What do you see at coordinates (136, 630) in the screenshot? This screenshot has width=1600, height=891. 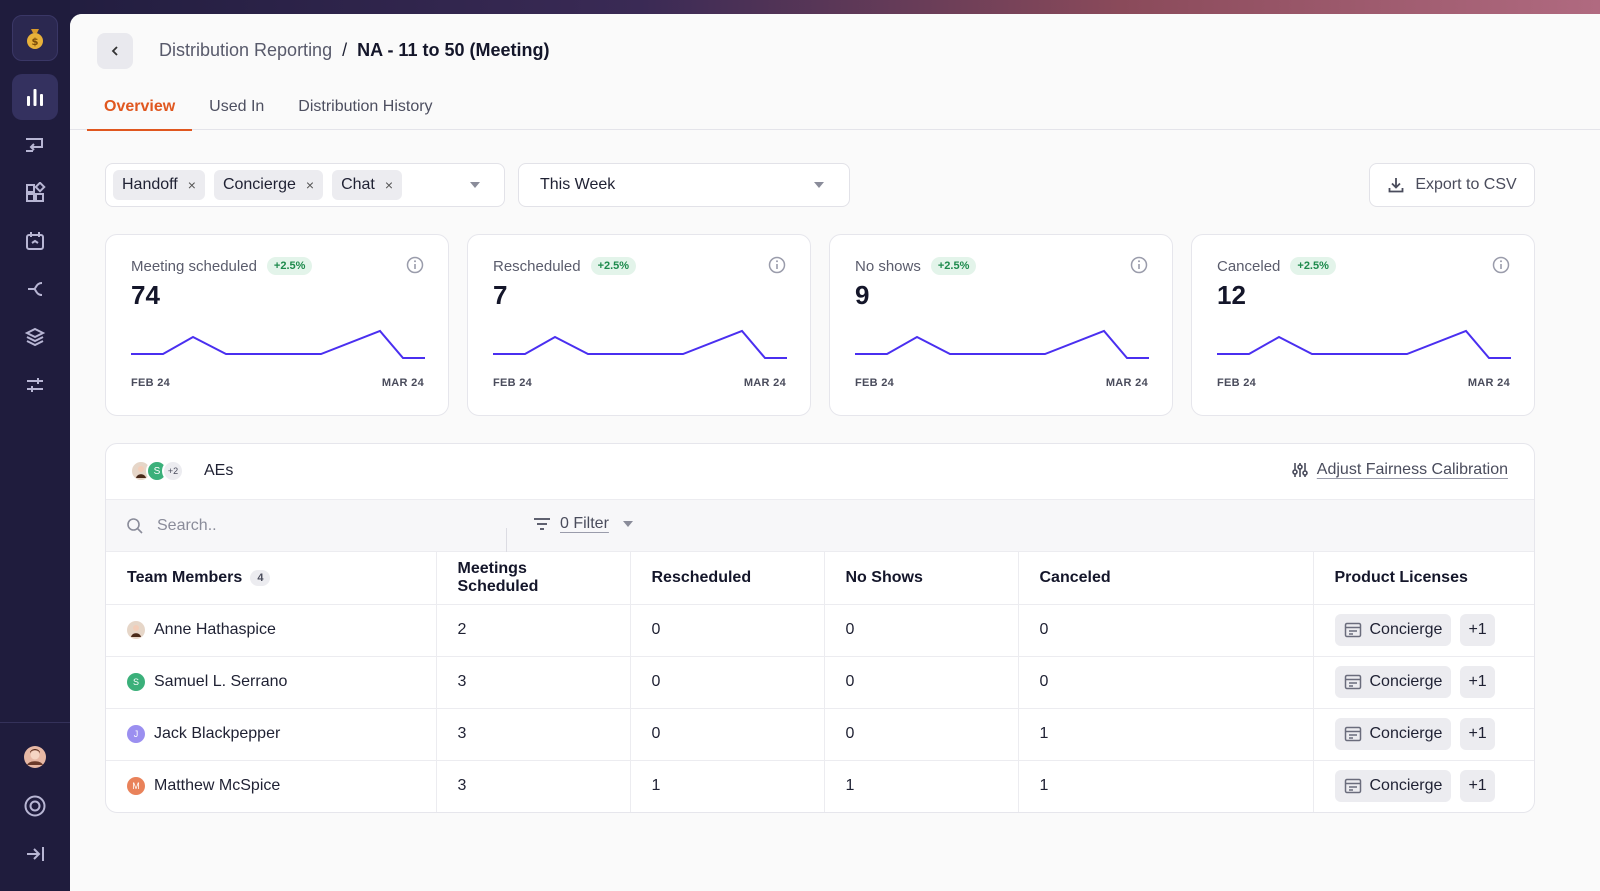 I see `member-avatar` at bounding box center [136, 630].